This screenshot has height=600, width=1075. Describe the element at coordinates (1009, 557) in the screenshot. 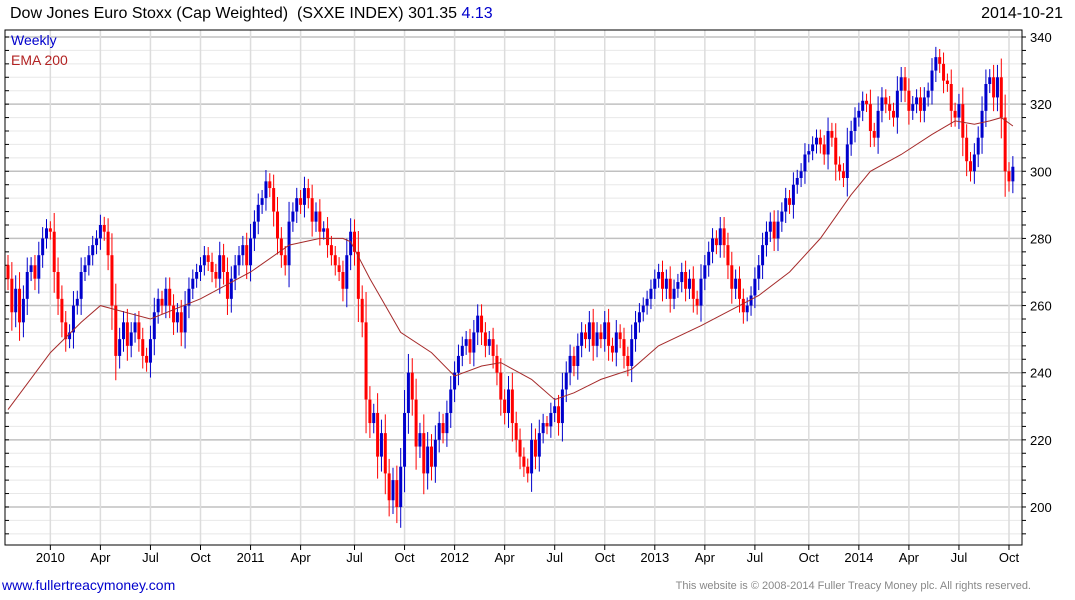

I see `x-tick-label: Oct` at that location.